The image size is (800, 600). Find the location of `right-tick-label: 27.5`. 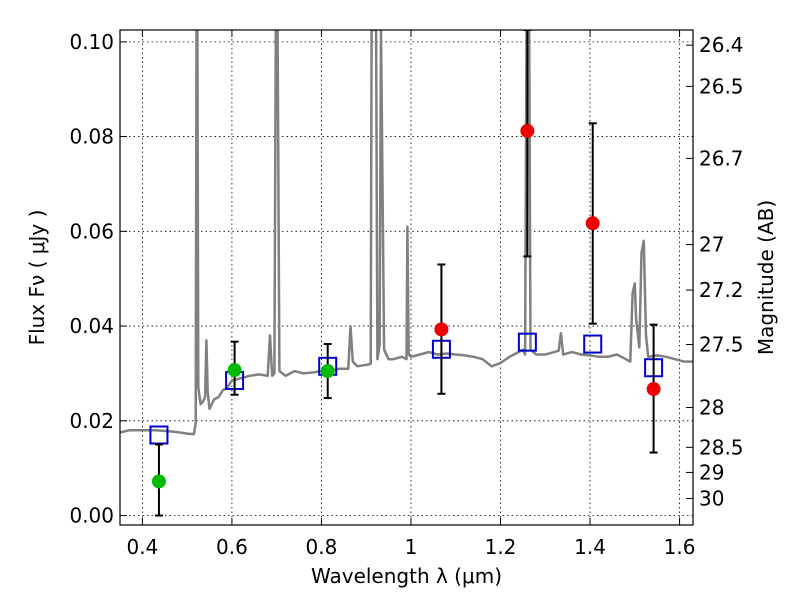

right-tick-label: 27.5 is located at coordinates (721, 345).